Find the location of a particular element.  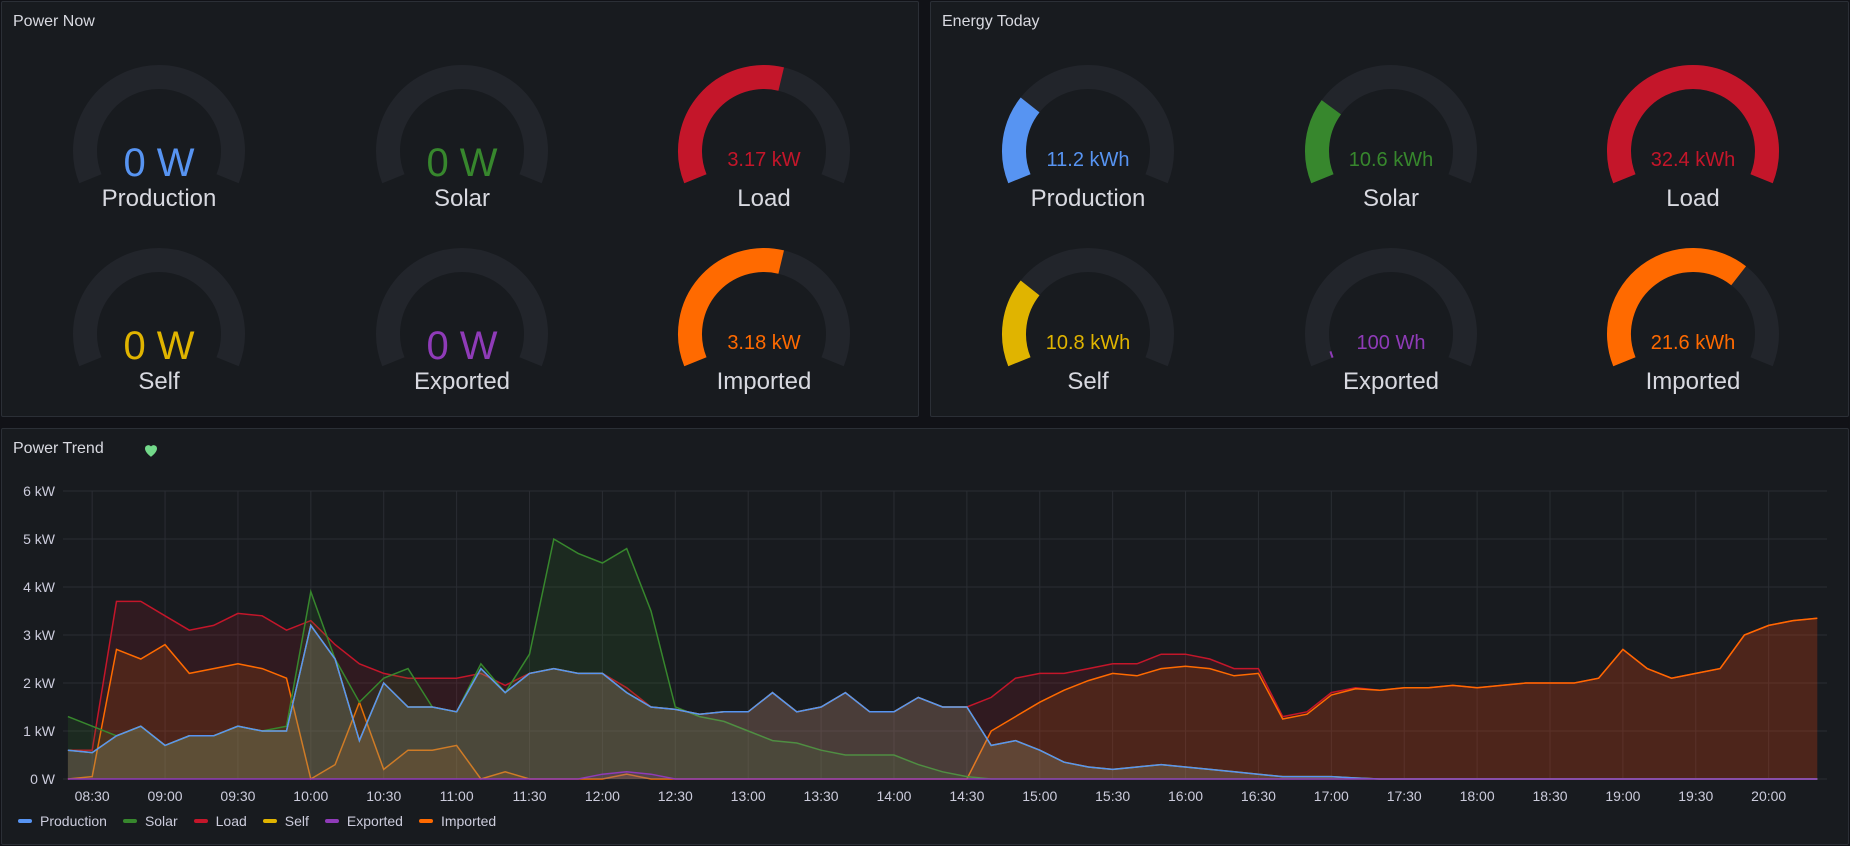

x-tick-label: 14:00 is located at coordinates (893, 796).